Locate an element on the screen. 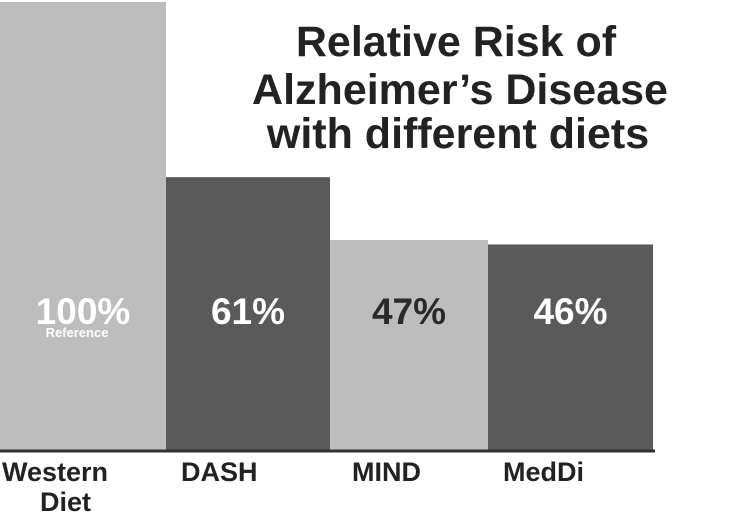 Image resolution: width=750 pixels, height=514 pixels. x-tick-label: DASH is located at coordinates (219, 472).